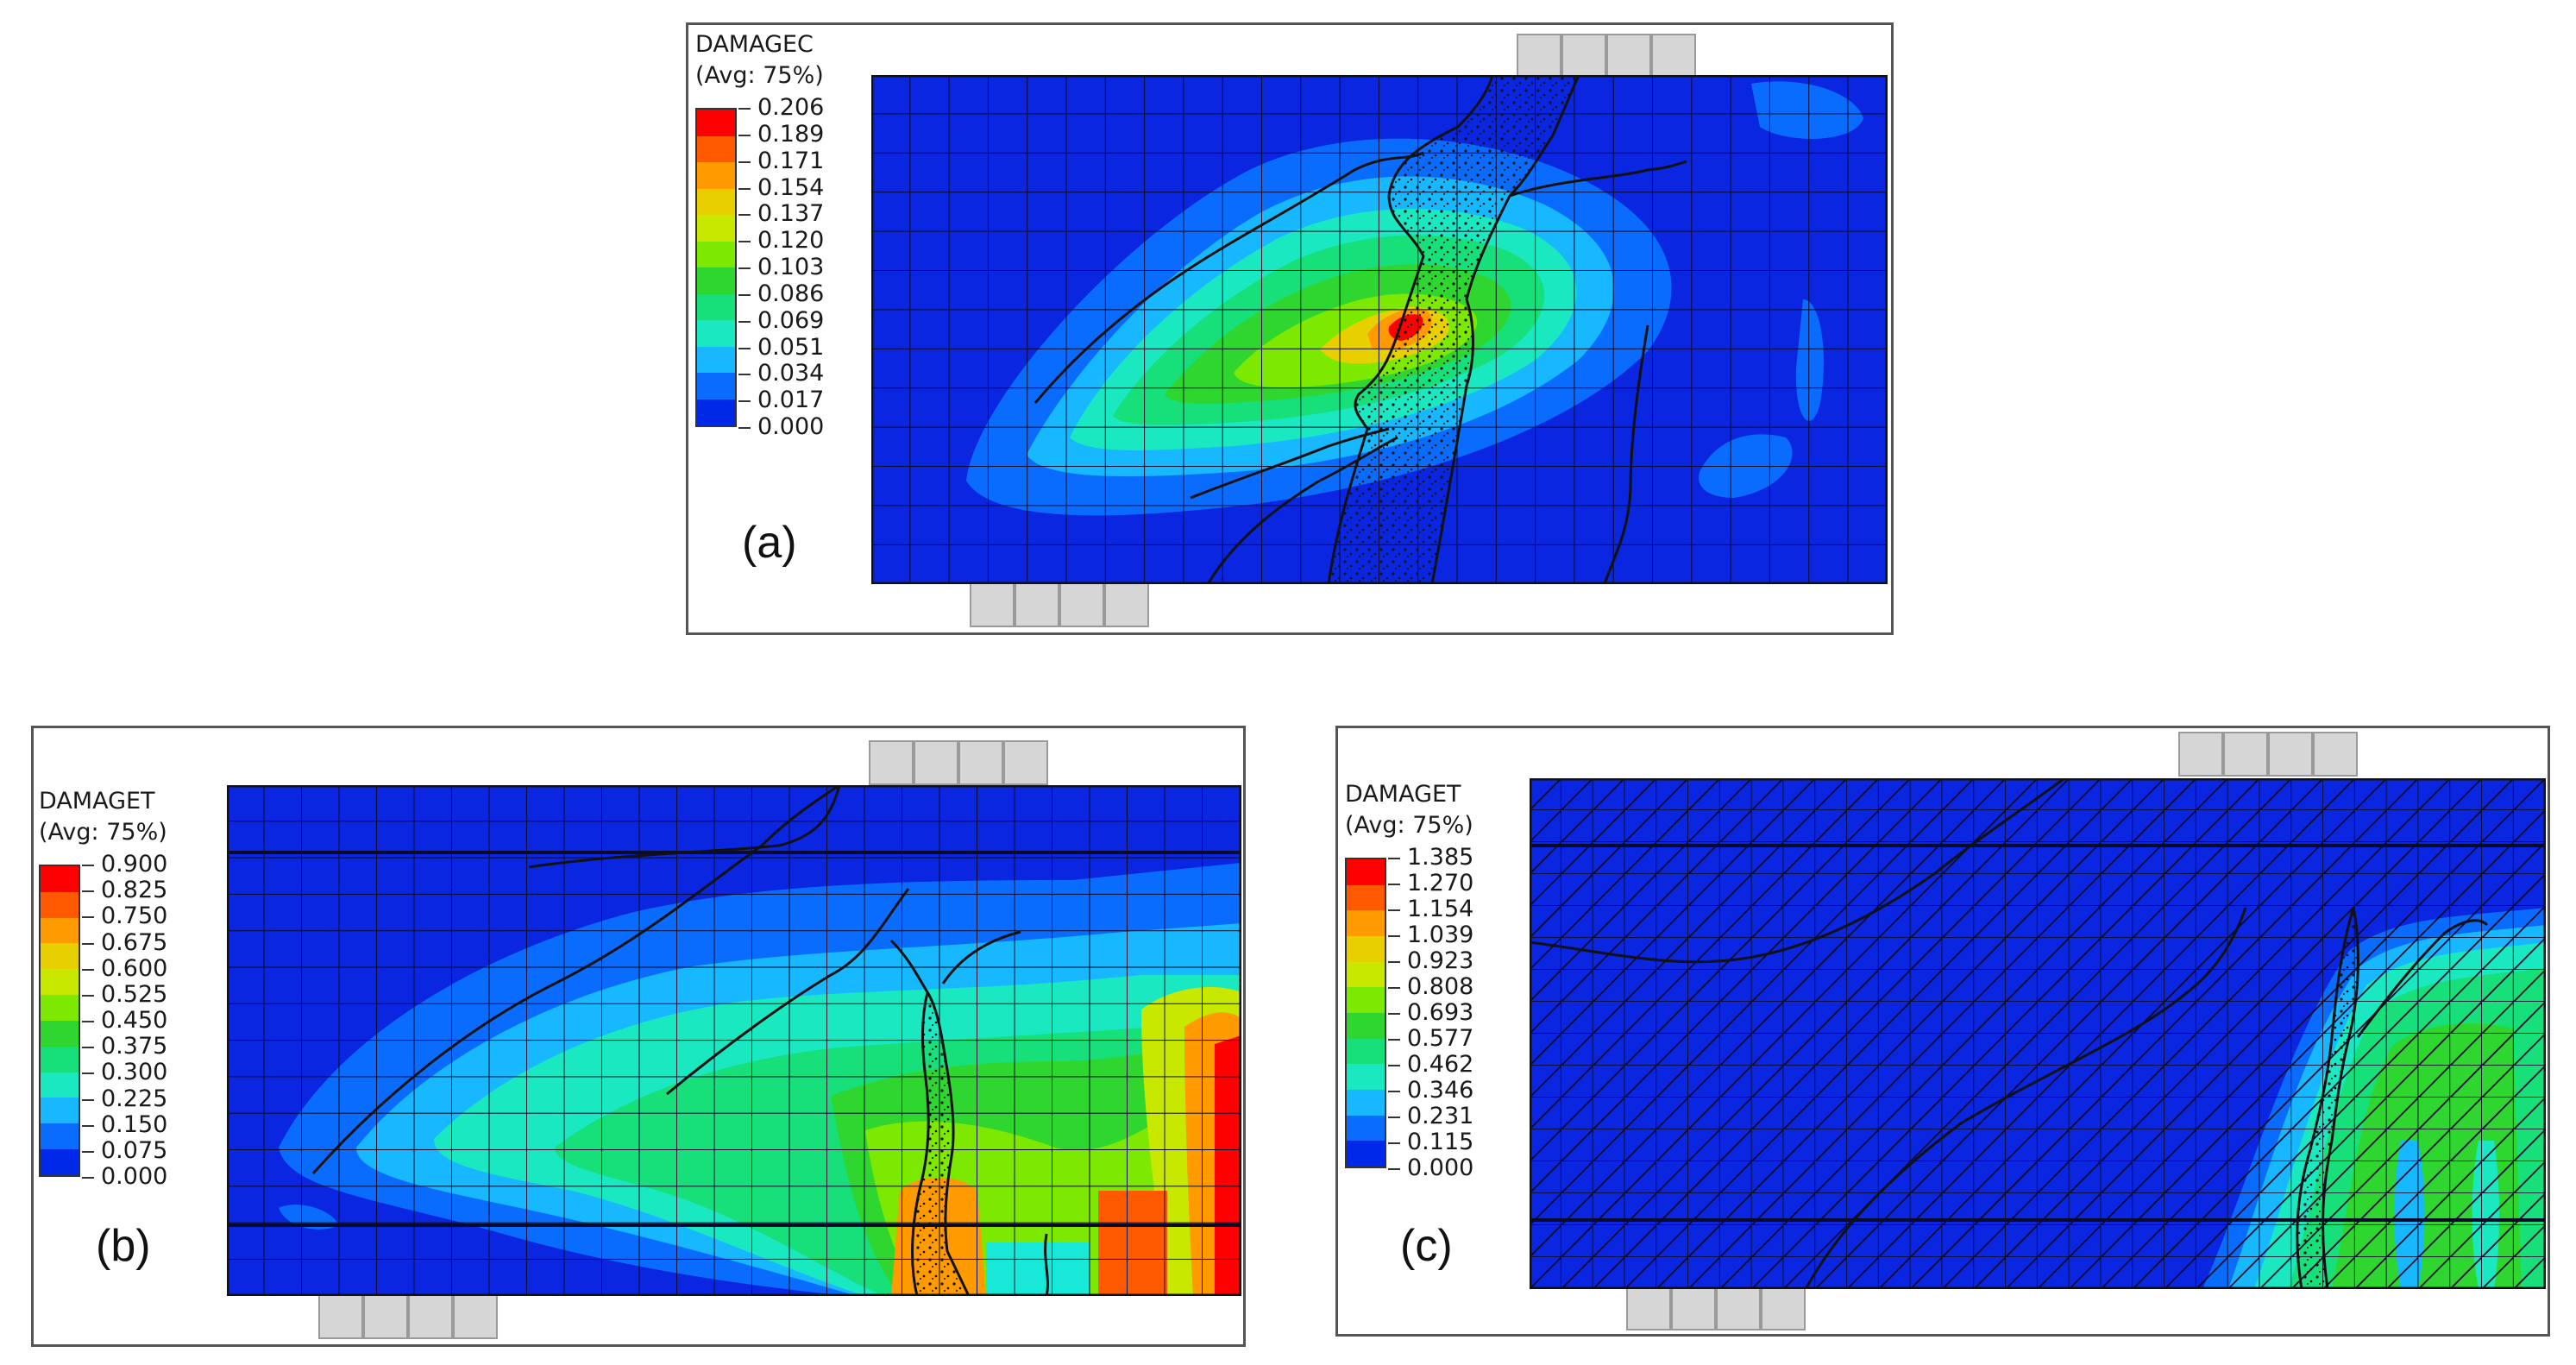 The height and width of the screenshot is (1365, 2576). I want to click on panel-label: (a), so click(769, 543).